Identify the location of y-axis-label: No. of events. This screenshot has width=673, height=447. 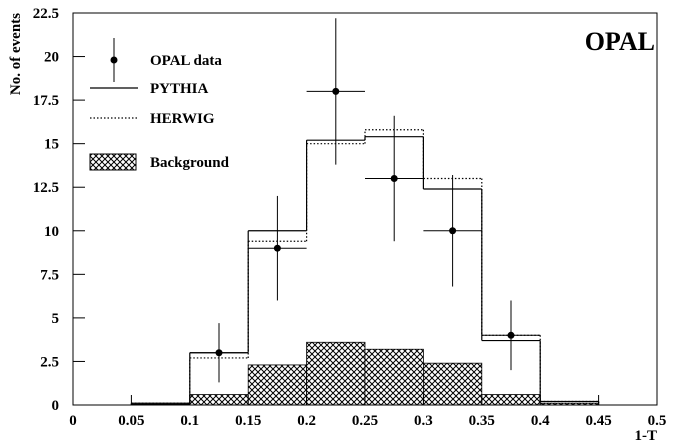
(16, 54).